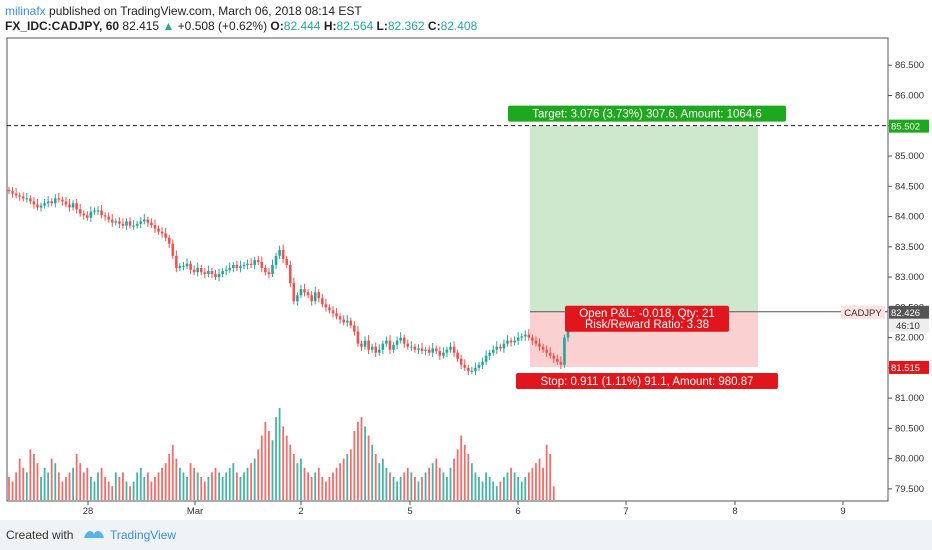 The width and height of the screenshot is (932, 550). I want to click on current-price-tag, so click(909, 312).